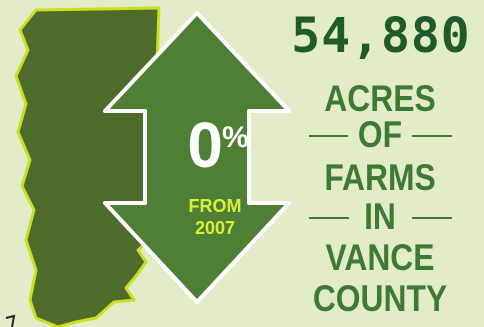 The image size is (484, 327). I want to click on from-label: FROM, so click(215, 206).